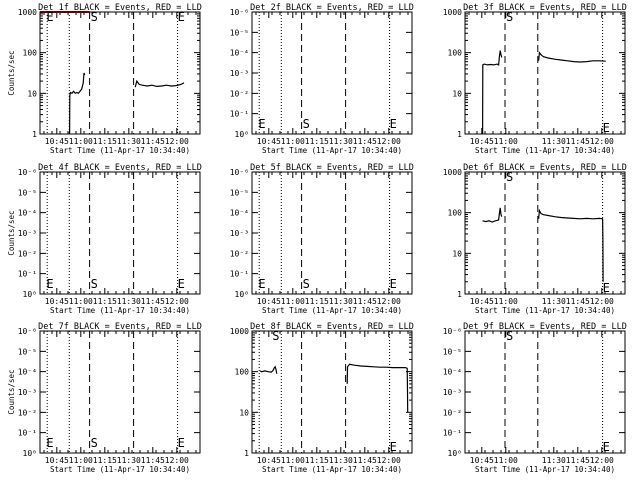 This screenshot has height=485, width=640. I want to click on y-tick-label: 10, so click(457, 93).